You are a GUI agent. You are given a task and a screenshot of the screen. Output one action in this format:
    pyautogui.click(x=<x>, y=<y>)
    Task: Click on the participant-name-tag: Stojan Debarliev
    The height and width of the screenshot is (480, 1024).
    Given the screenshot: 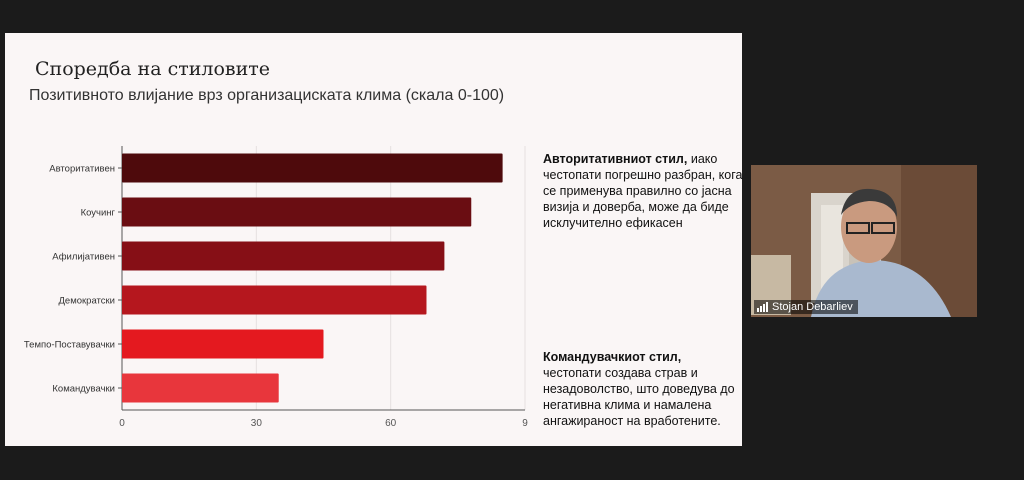 What is the action you would take?
    pyautogui.click(x=806, y=307)
    